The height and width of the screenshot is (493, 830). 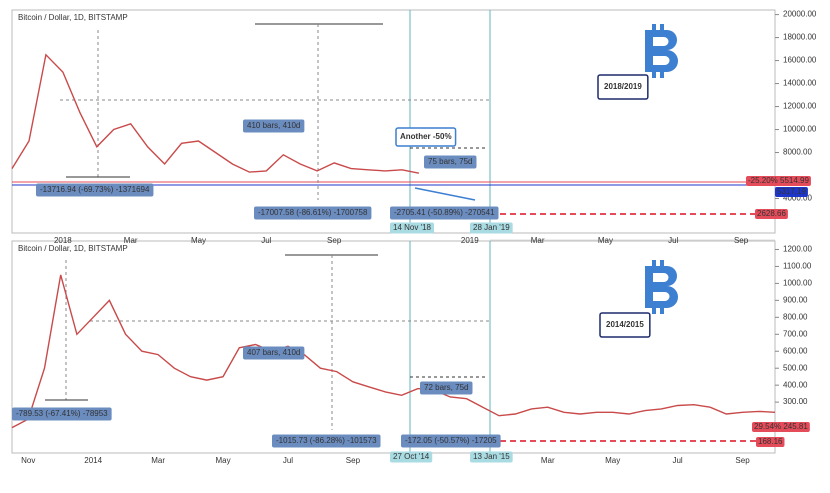 I want to click on price-line, so click(x=215, y=113).